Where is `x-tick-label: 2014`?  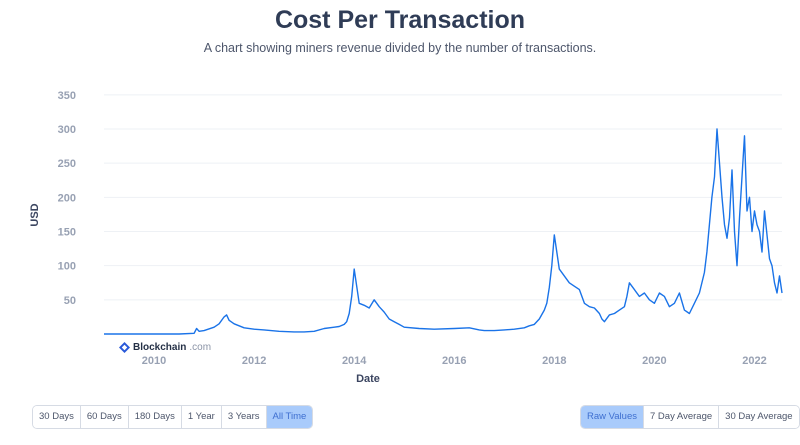
x-tick-label: 2014 is located at coordinates (354, 361).